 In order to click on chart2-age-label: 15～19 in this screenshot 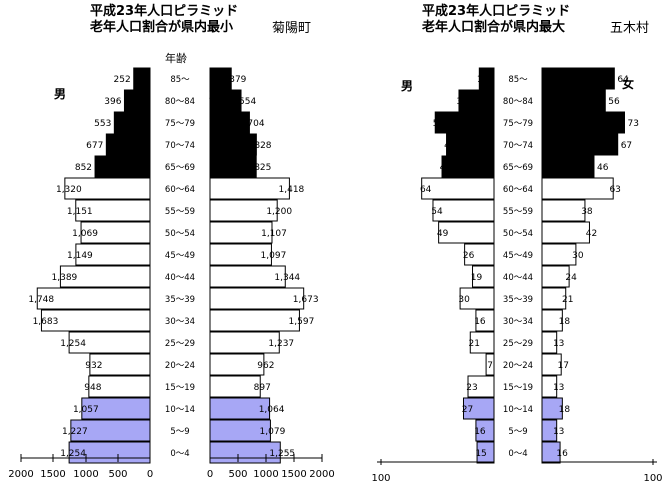, I will do `click(518, 388)`.